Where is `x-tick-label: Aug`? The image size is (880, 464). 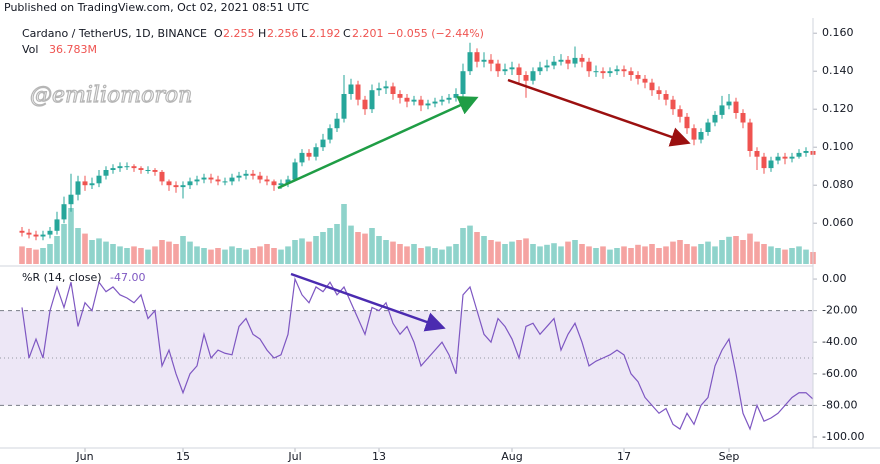
x-tick-label: Aug is located at coordinates (511, 456).